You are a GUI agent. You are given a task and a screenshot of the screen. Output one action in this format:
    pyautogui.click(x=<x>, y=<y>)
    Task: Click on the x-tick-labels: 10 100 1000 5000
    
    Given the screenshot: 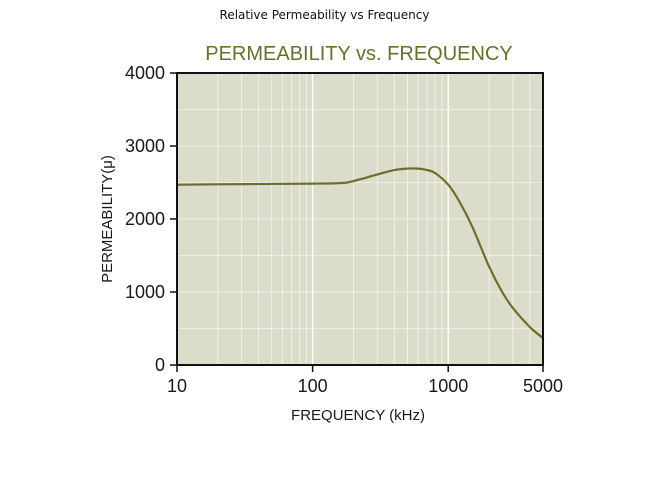 What is the action you would take?
    pyautogui.click(x=365, y=386)
    